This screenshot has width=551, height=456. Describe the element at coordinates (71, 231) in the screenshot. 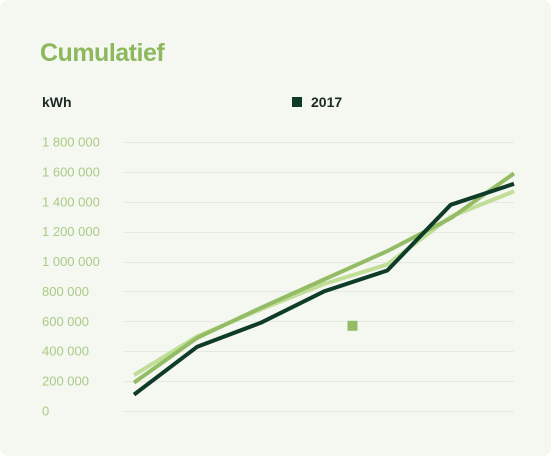

I see `y-tick-label: 1 200 000` at that location.